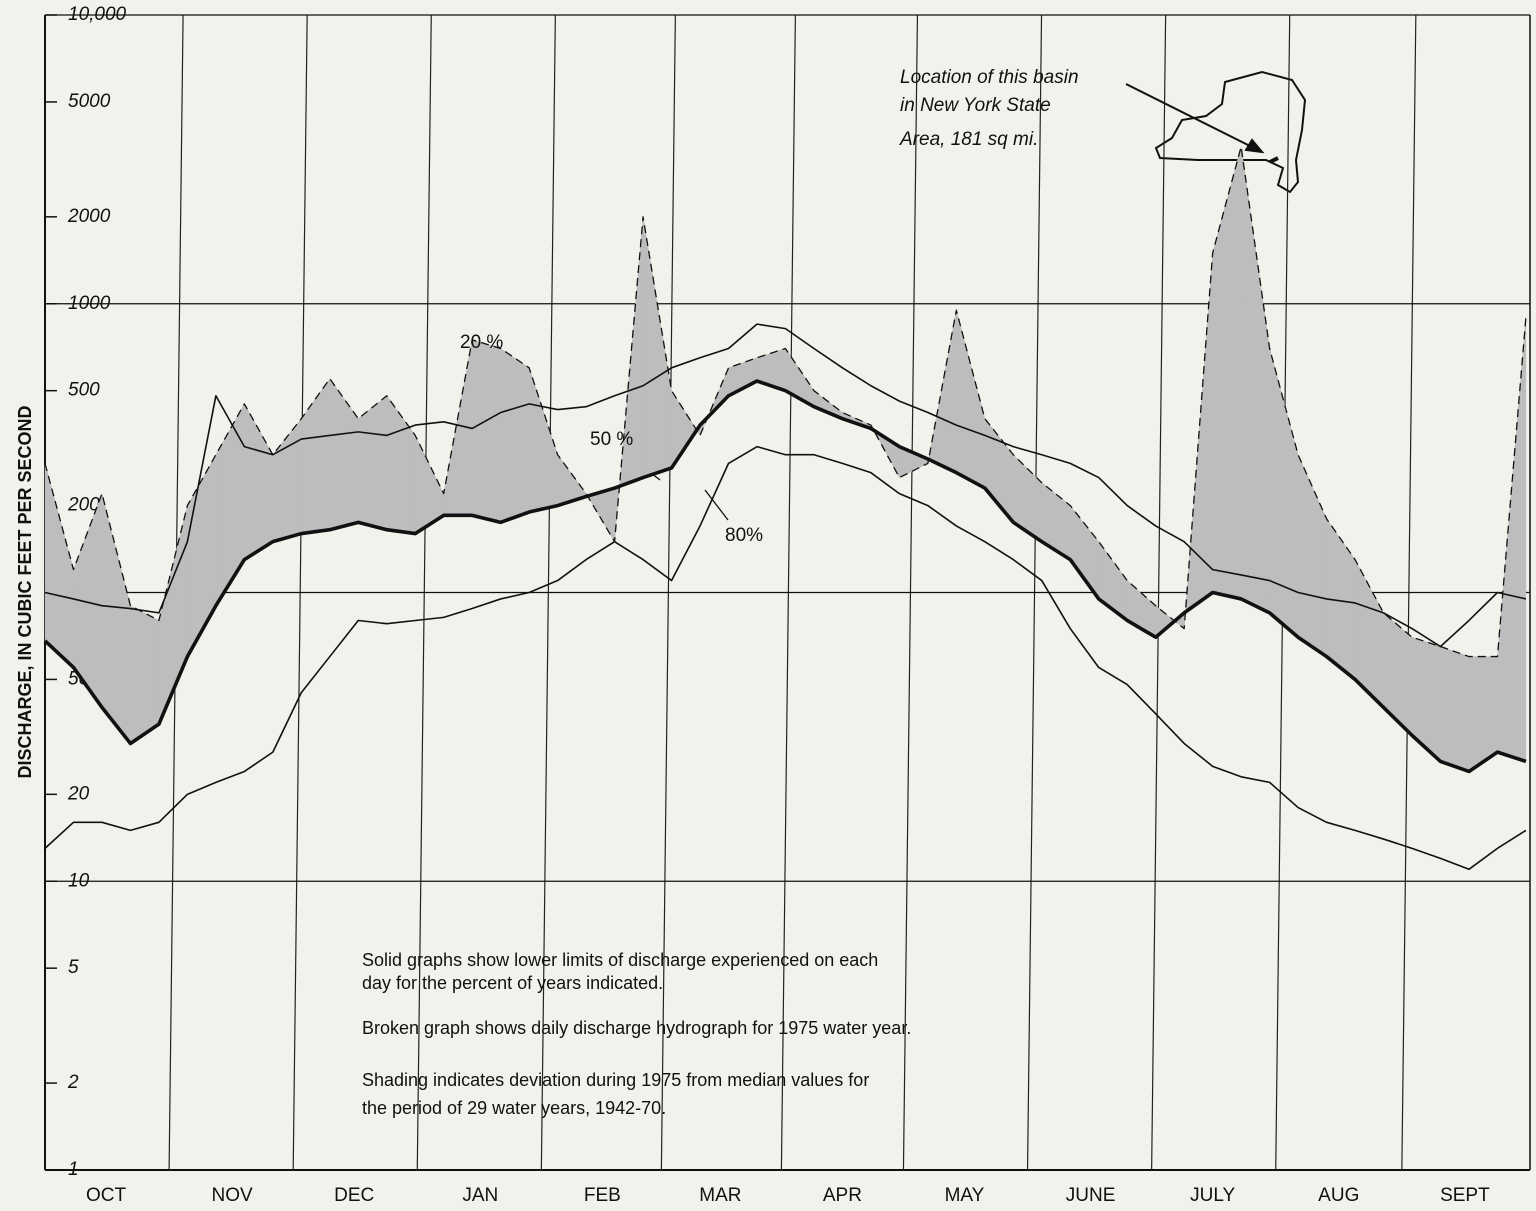 The height and width of the screenshot is (1211, 1536). What do you see at coordinates (73, 1169) in the screenshot?
I see `y-tick-label: 1` at bounding box center [73, 1169].